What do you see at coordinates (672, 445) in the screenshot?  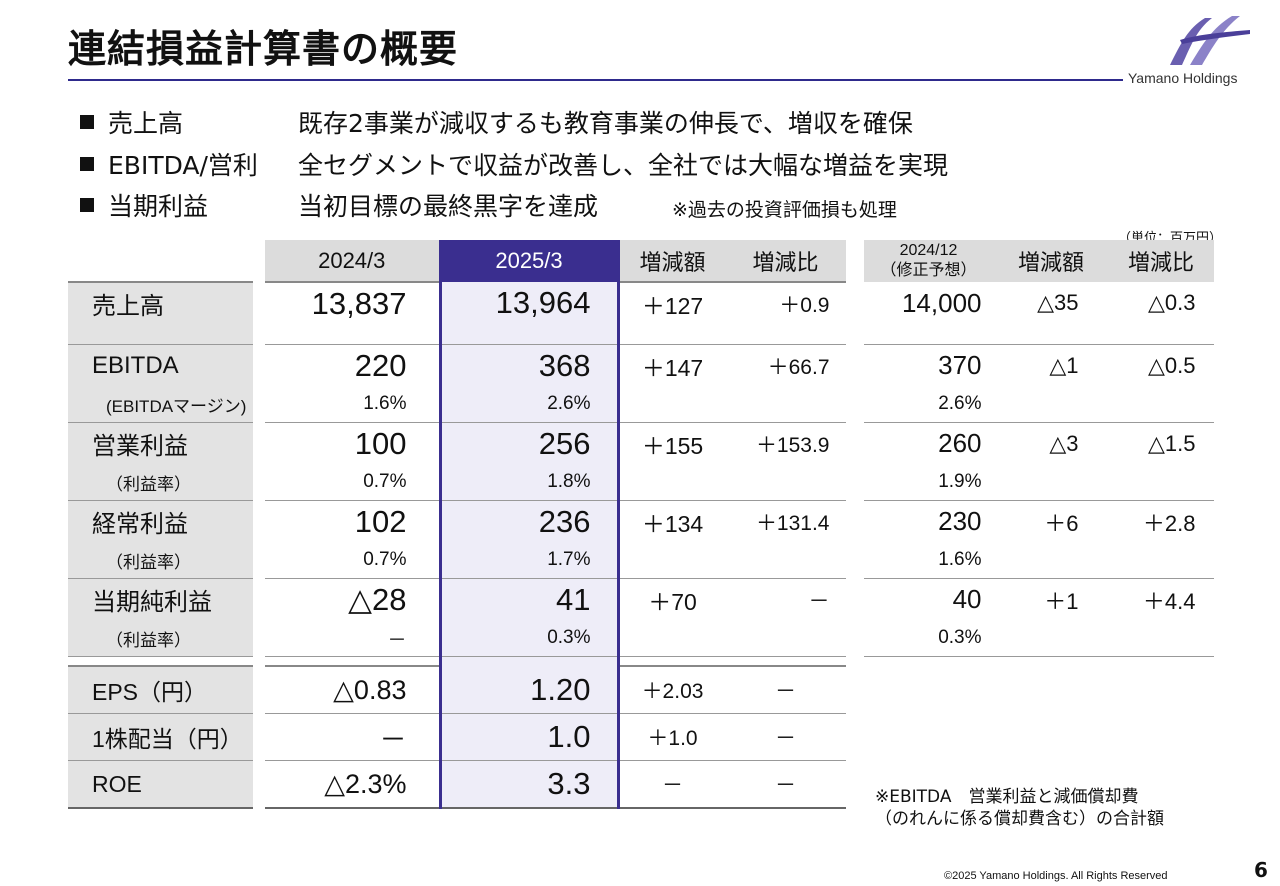 I see `cell-diff: ＋155` at bounding box center [672, 445].